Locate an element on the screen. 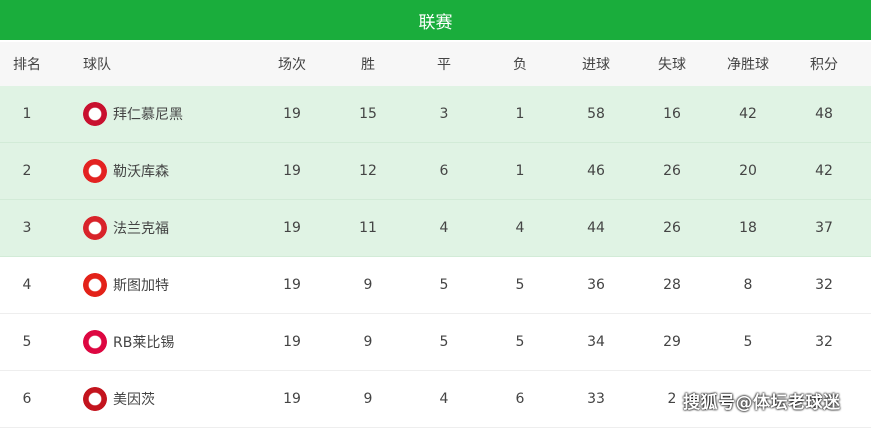 The image size is (871, 428). ga: 28 is located at coordinates (672, 285).